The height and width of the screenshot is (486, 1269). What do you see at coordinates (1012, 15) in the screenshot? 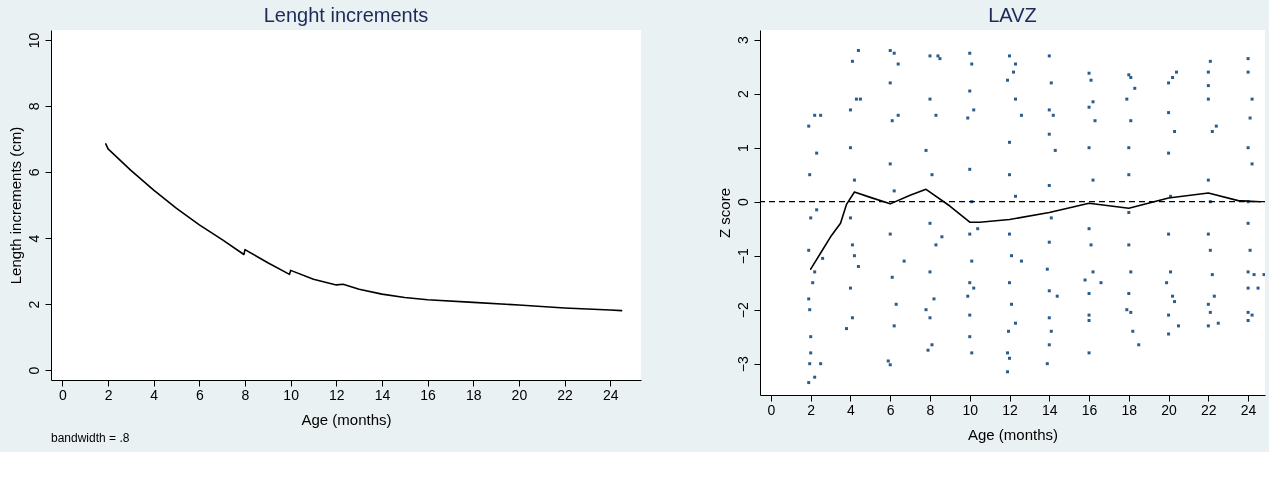
I see `chart-title: LAVZ` at bounding box center [1012, 15].